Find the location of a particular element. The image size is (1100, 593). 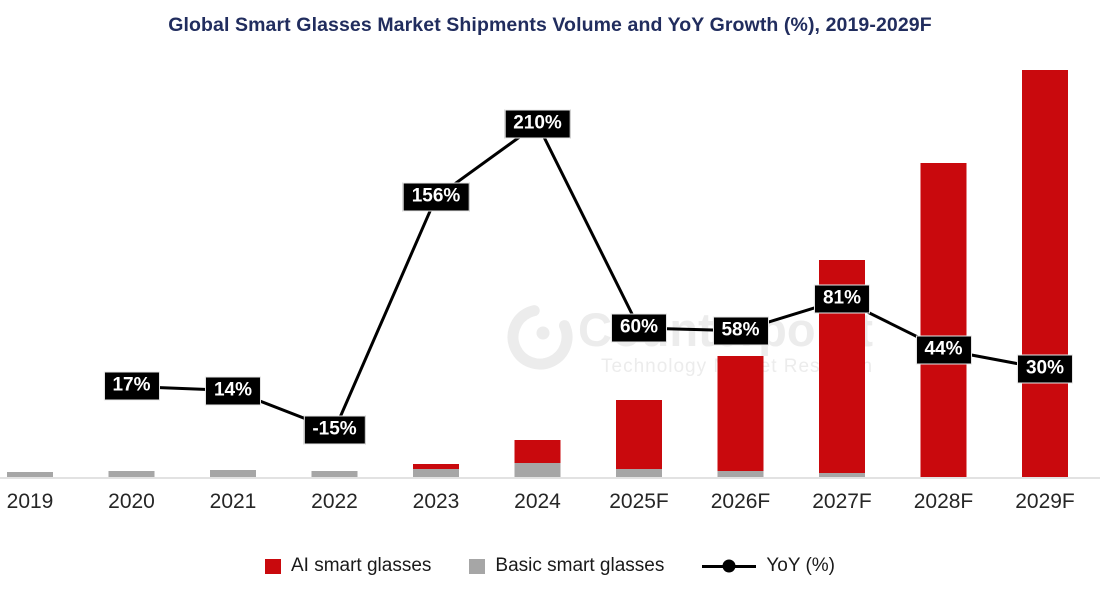

yoy-line-marker-icon is located at coordinates (729, 566).